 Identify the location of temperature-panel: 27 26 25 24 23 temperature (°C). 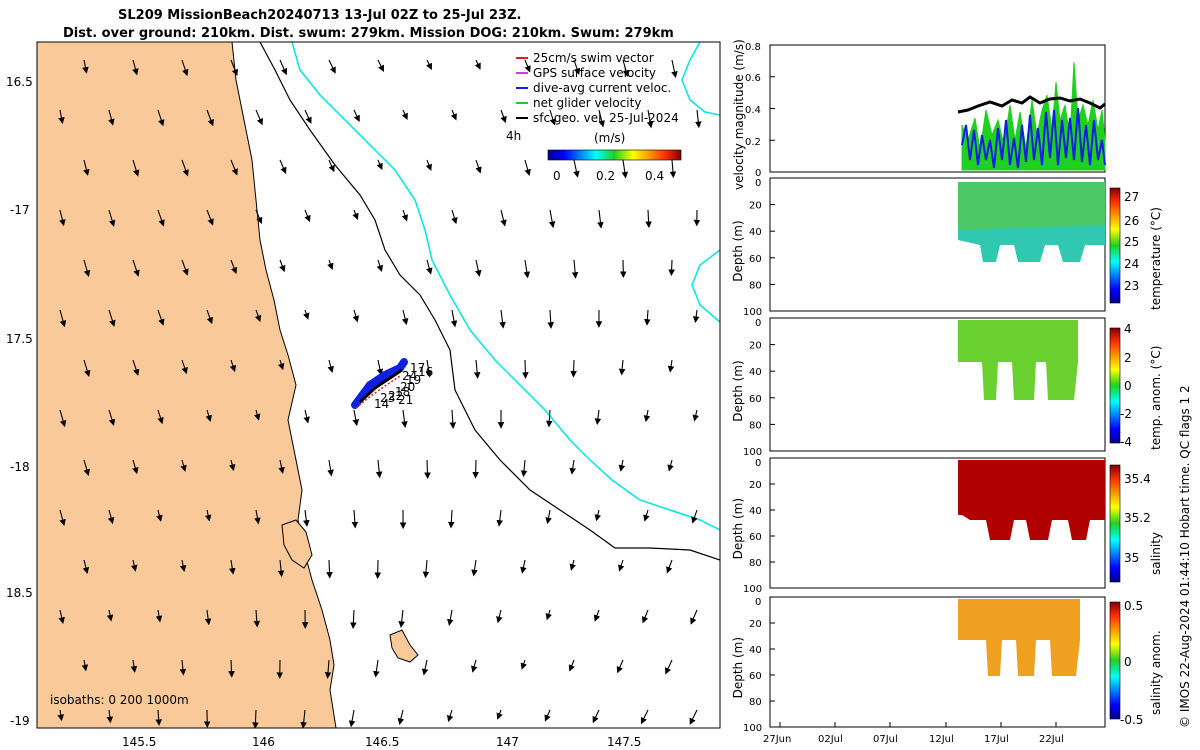
(966, 244).